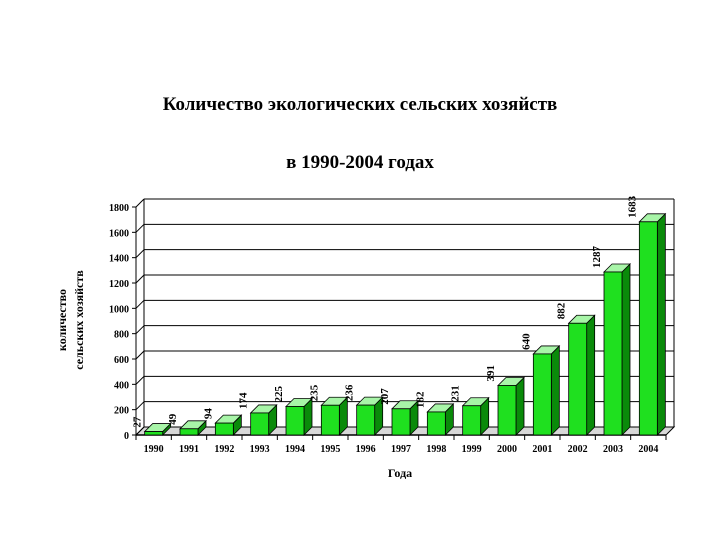  I want to click on bar-2004, so click(652, 324).